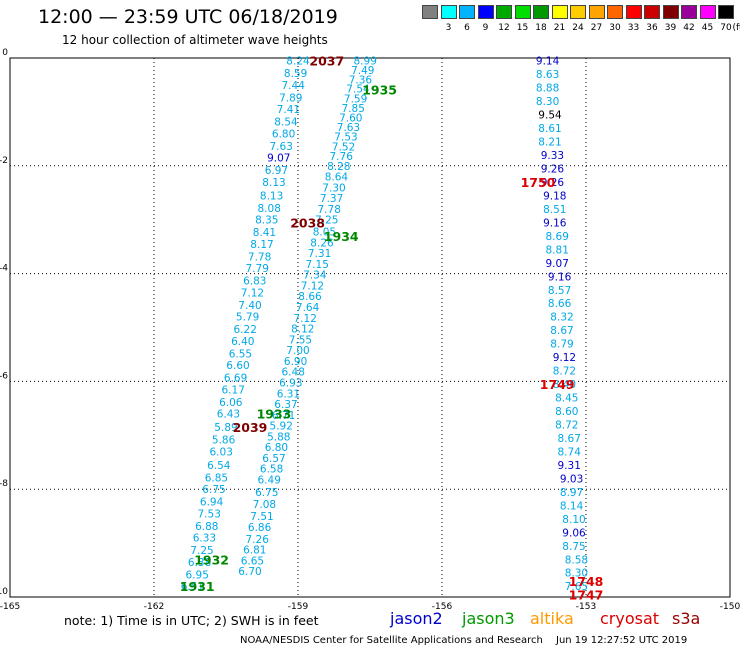  Describe the element at coordinates (576, 587) in the screenshot. I see `data-point-label: 7.65` at that location.